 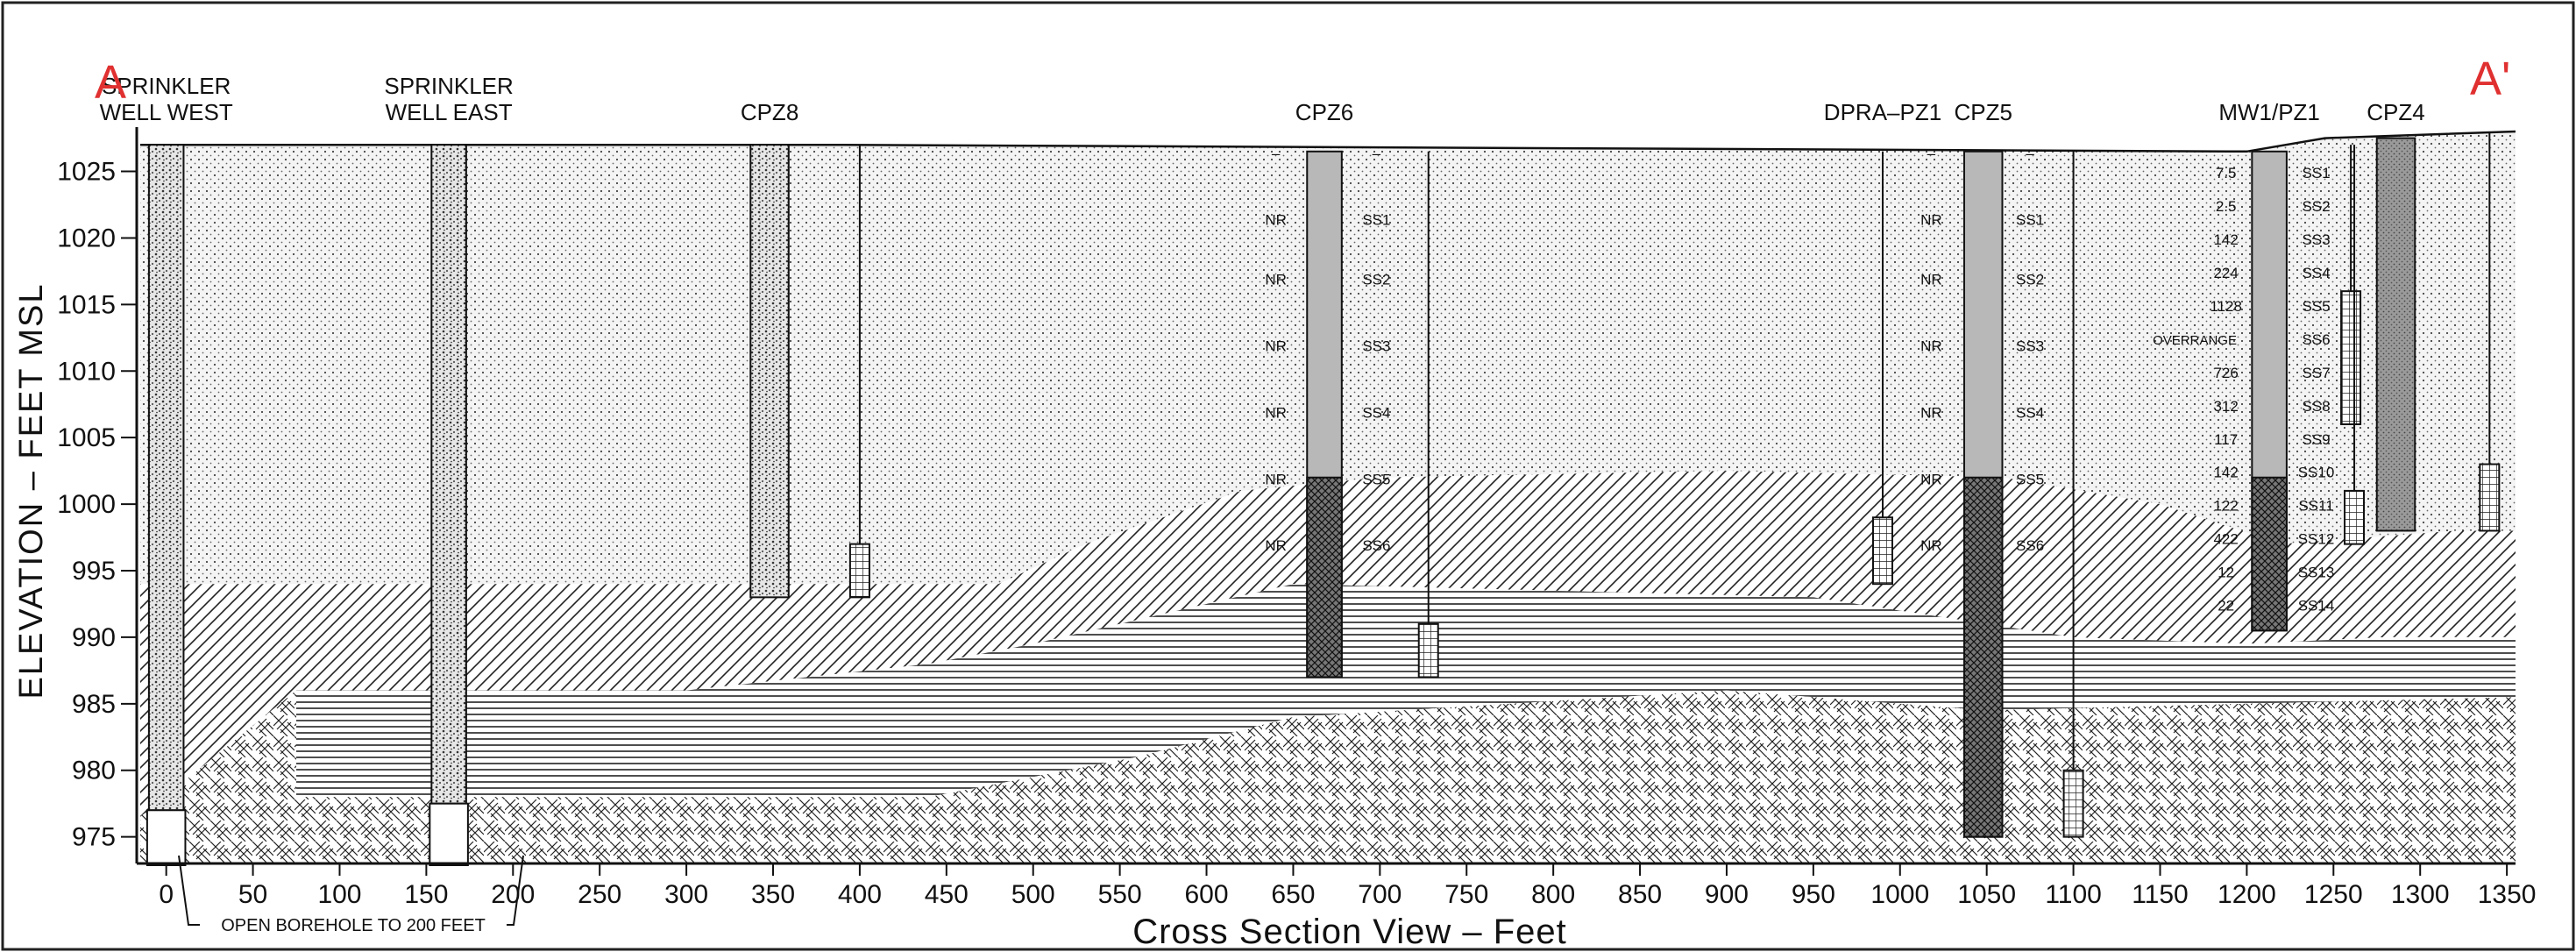 I want to click on x-tick-label: 700, so click(x=1380, y=894).